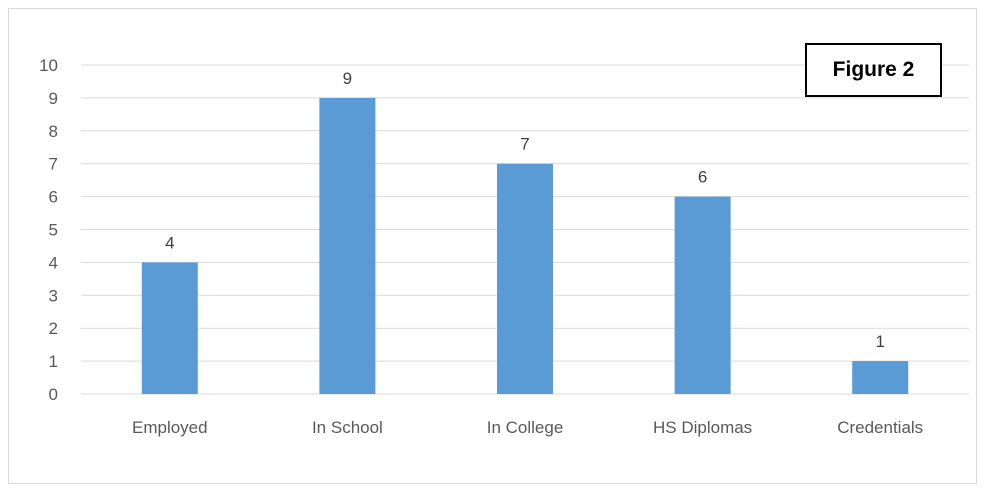 The image size is (987, 493). I want to click on figure-annotation: Figure 2, so click(873, 70).